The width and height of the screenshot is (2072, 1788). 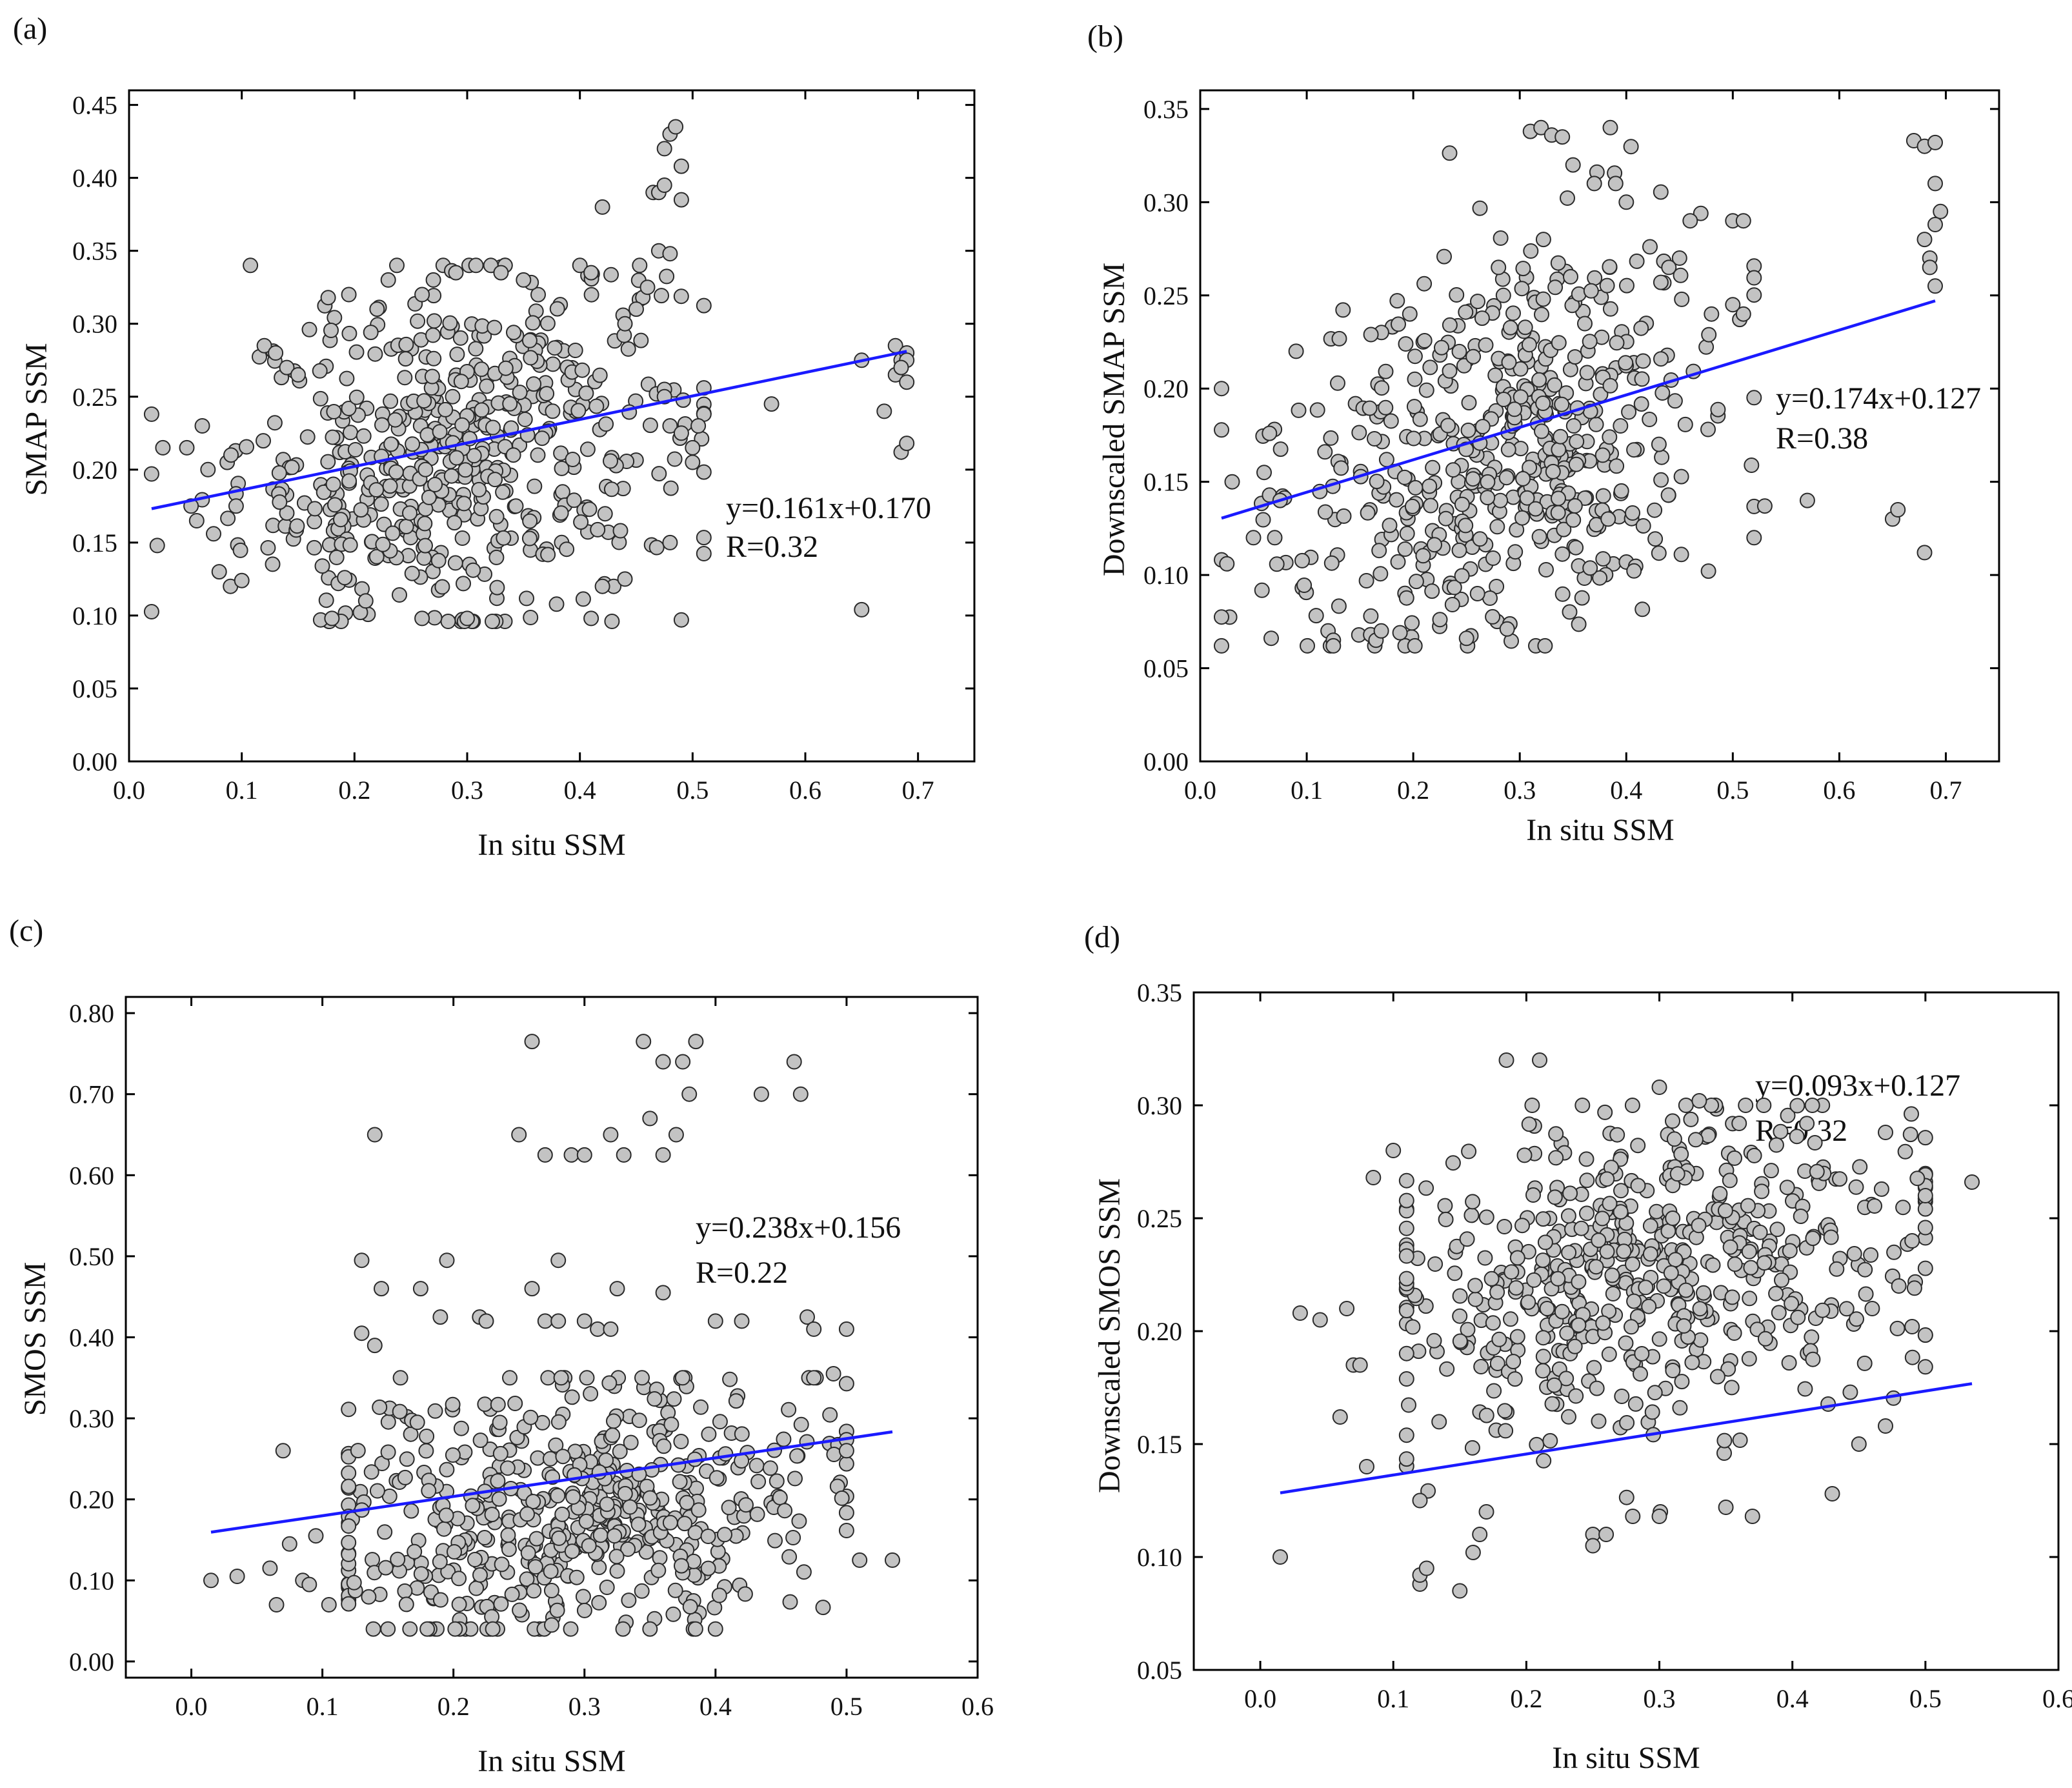 What do you see at coordinates (1578, 410) in the screenshot?
I see `regression-line` at bounding box center [1578, 410].